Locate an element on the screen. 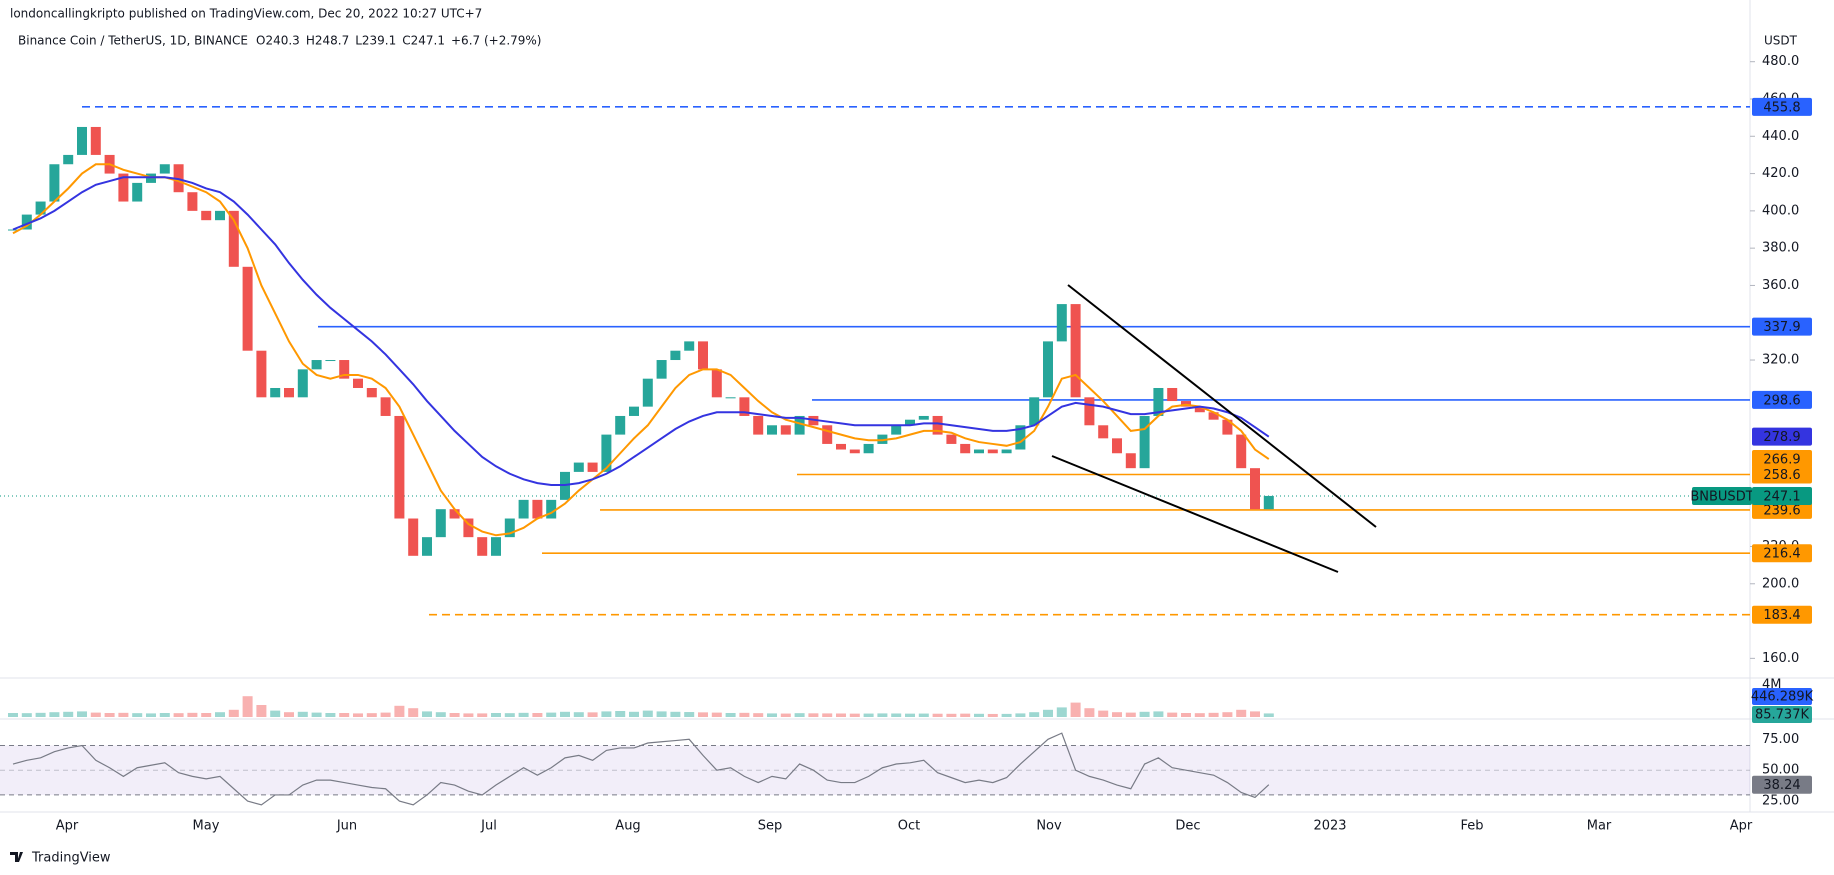  ohlc-label: H is located at coordinates (310, 41).